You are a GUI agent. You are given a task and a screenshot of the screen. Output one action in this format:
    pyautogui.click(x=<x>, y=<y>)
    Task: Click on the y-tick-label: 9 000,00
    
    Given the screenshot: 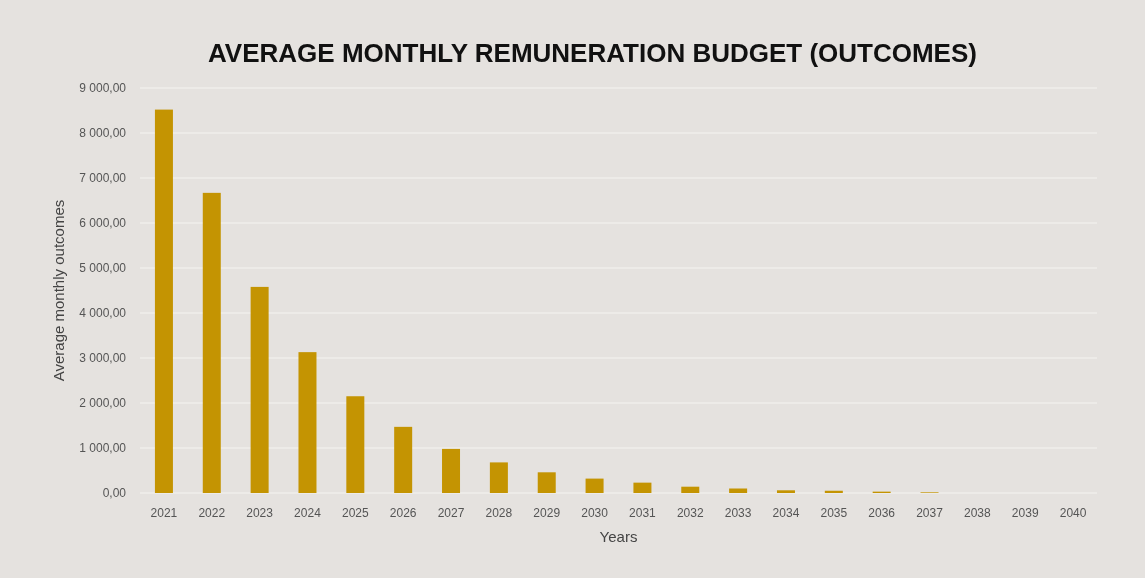 What is the action you would take?
    pyautogui.click(x=103, y=88)
    